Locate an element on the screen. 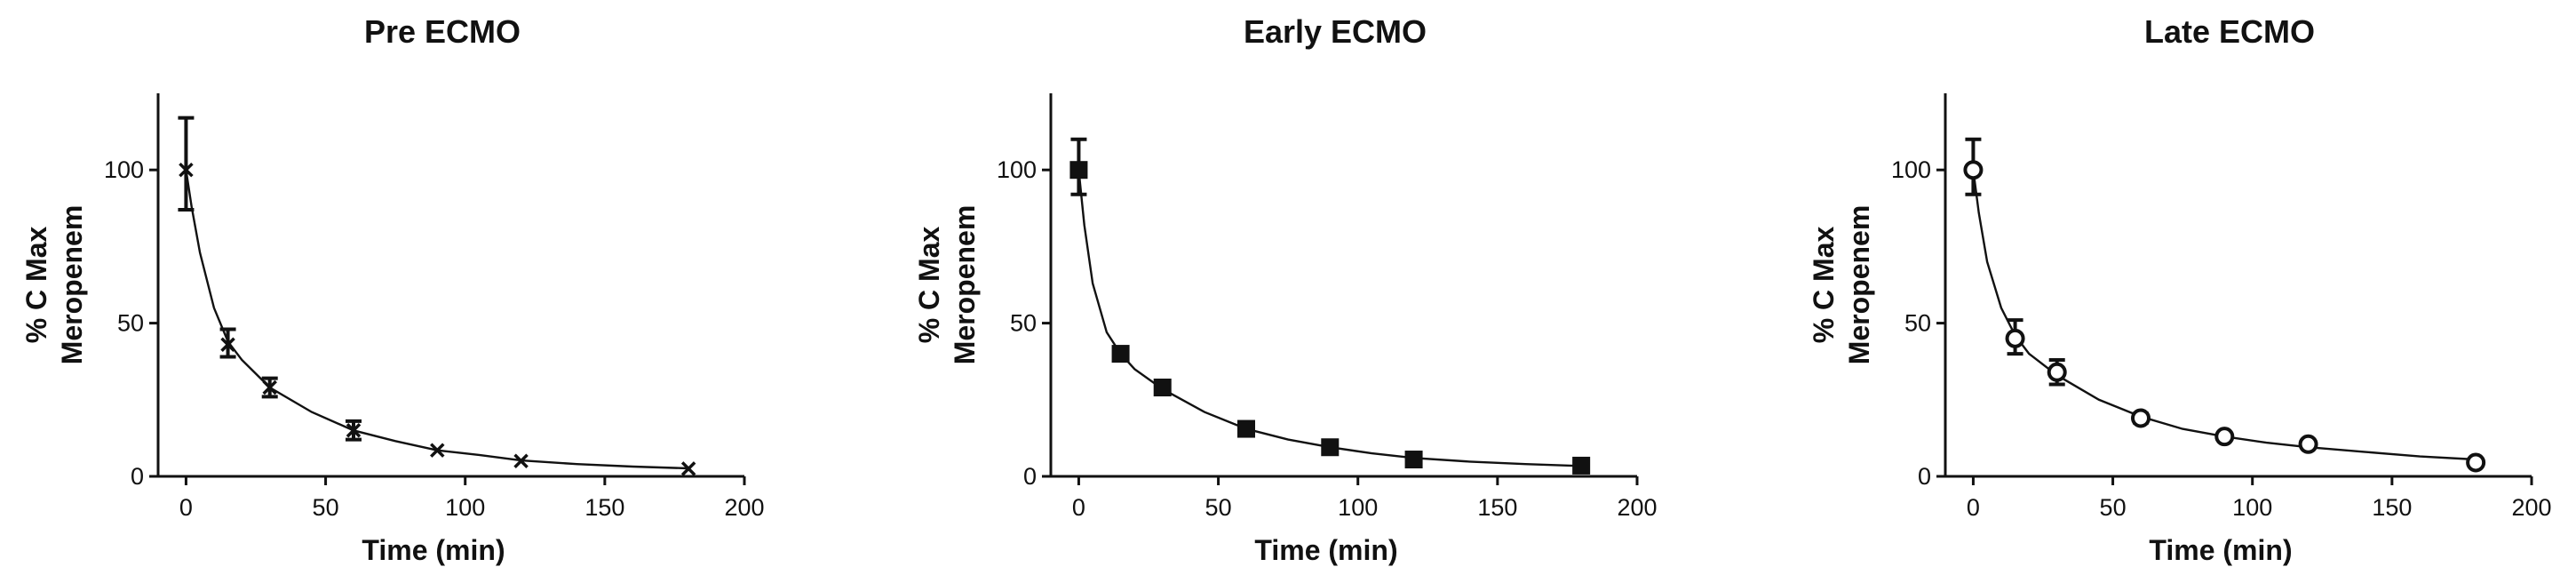  chart-title: Early ECMO is located at coordinates (1335, 31).